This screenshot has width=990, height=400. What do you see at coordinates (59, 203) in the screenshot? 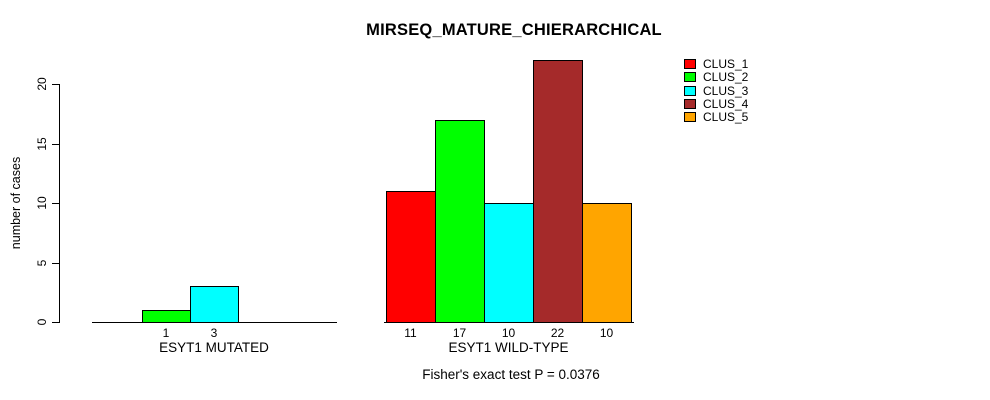
I see `y-axis` at bounding box center [59, 203].